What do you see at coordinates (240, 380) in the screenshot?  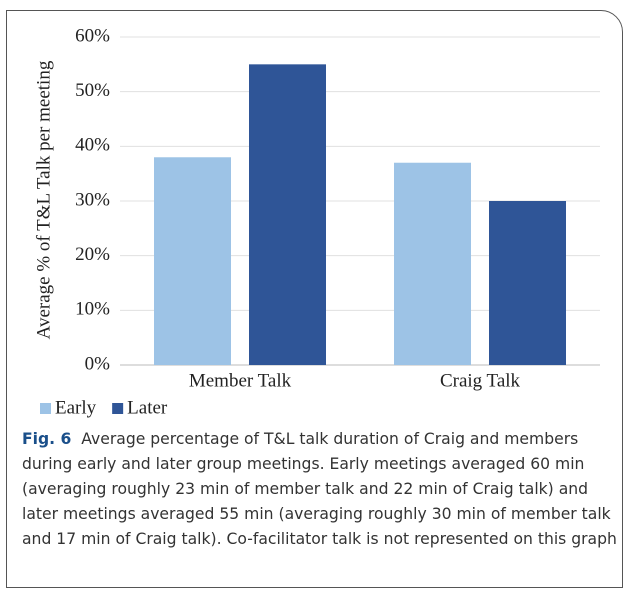 I see `x-tick-label: Member Talk` at bounding box center [240, 380].